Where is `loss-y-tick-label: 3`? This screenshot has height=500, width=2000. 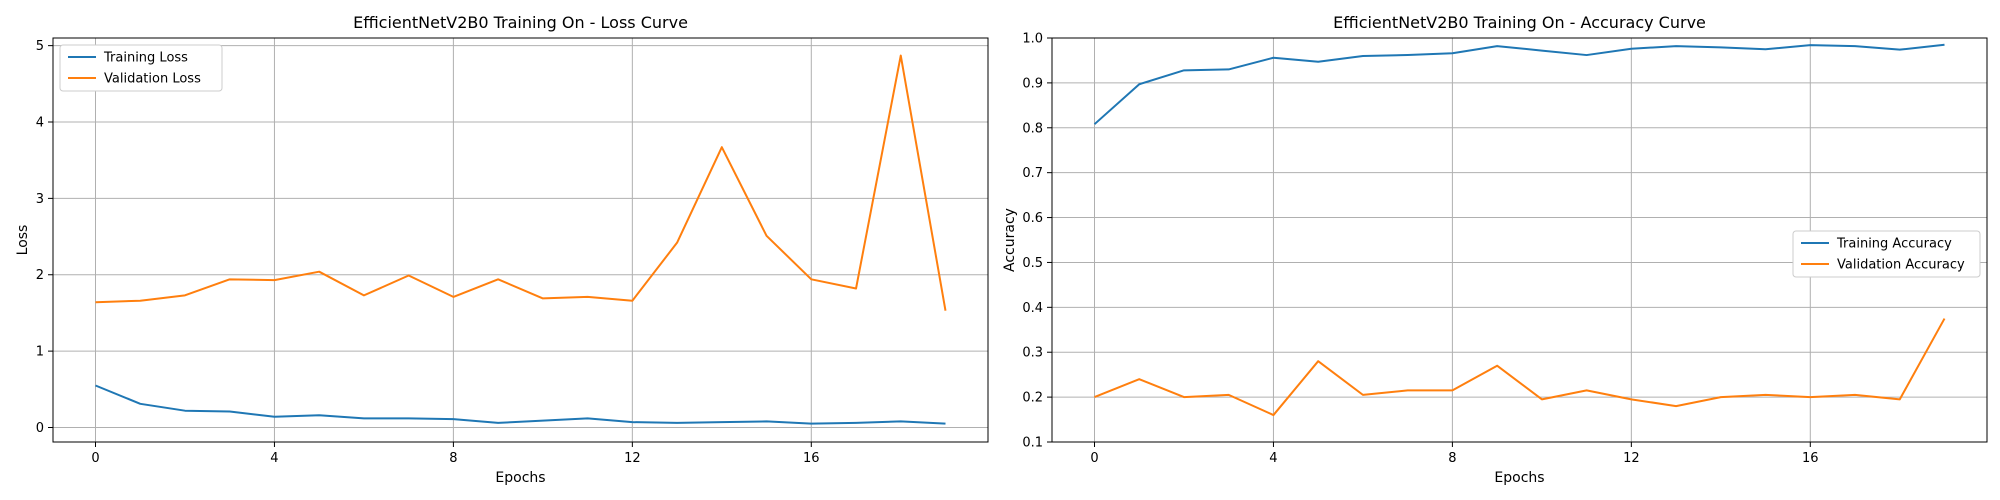
loss-y-tick-label: 3 is located at coordinates (40, 199).